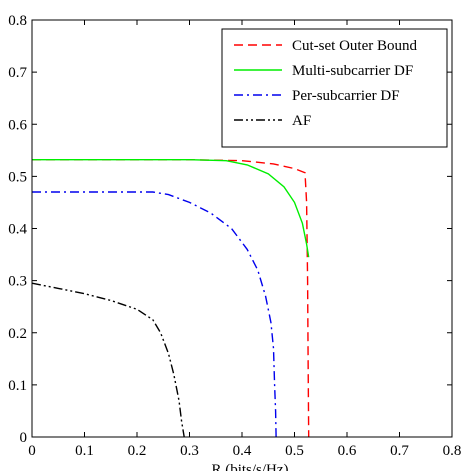 The width and height of the screenshot is (471, 471). I want to click on y-tick-label-2: 0.2, so click(17, 334).